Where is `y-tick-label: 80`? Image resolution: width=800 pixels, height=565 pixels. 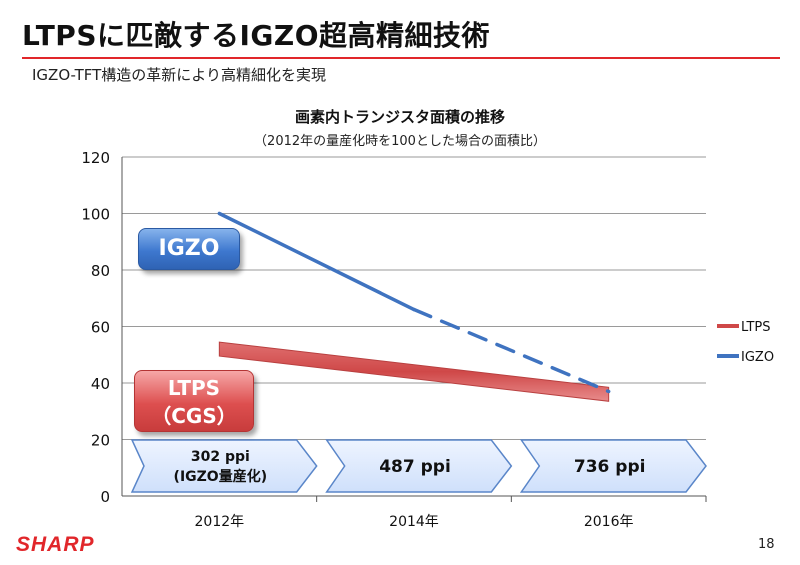
y-tick-label: 80 is located at coordinates (100, 271).